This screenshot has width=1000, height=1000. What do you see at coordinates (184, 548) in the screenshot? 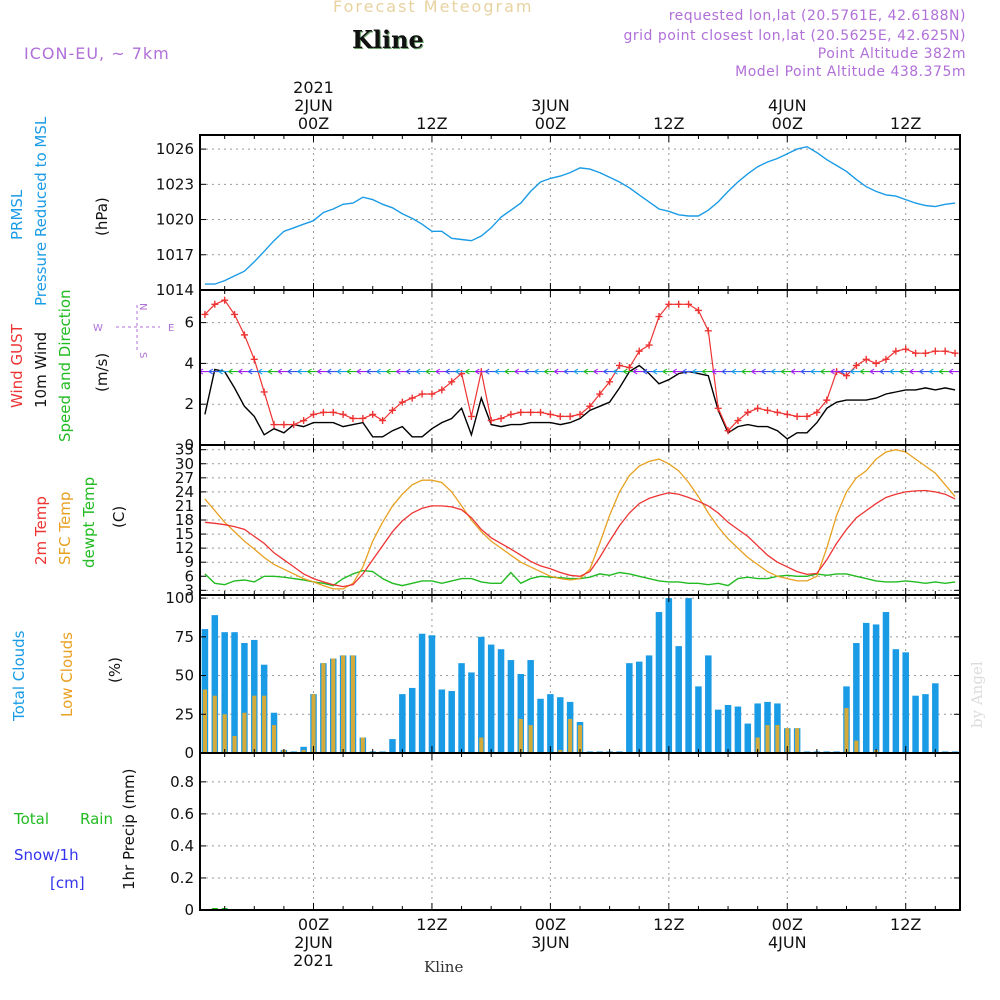
I see `y-tick-label: 12` at bounding box center [184, 548].